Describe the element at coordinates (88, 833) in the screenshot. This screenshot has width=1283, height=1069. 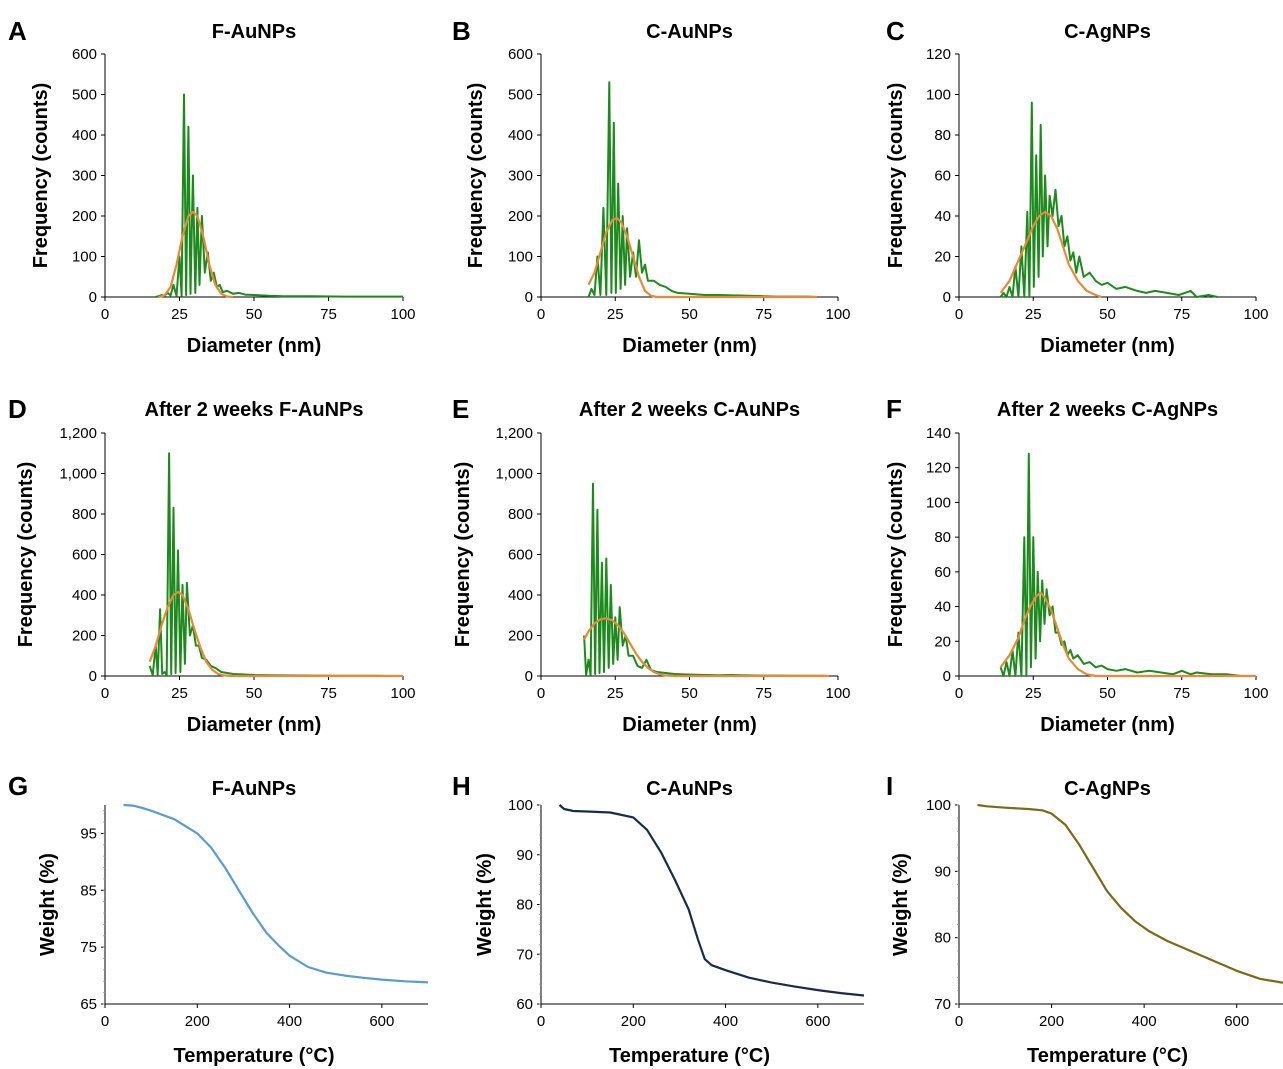
I see `y-tick-label: 95` at that location.